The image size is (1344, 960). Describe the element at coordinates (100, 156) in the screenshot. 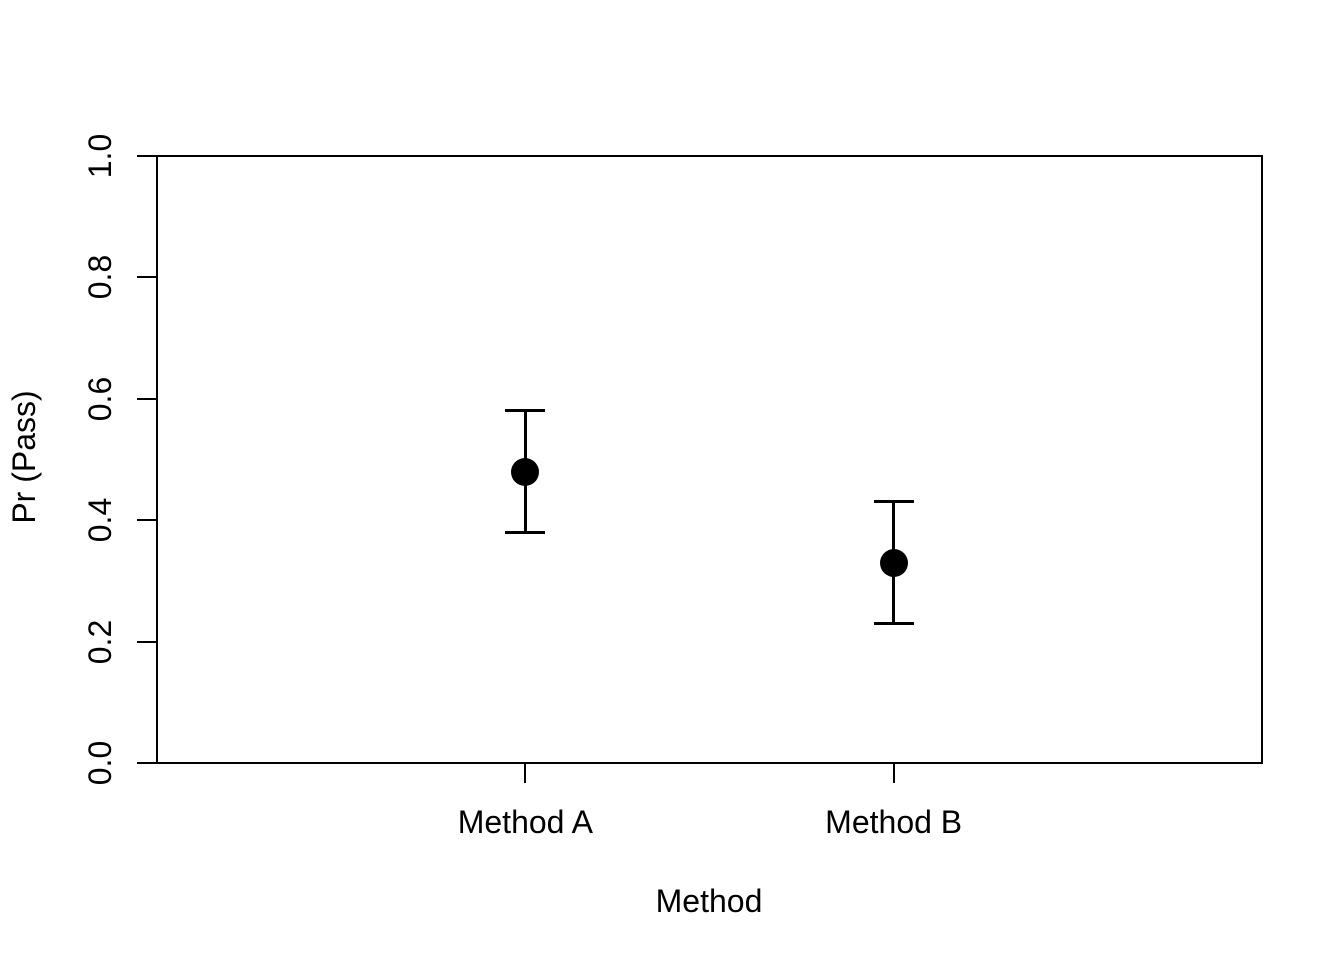

I see `y-tick-label: 1.0` at that location.